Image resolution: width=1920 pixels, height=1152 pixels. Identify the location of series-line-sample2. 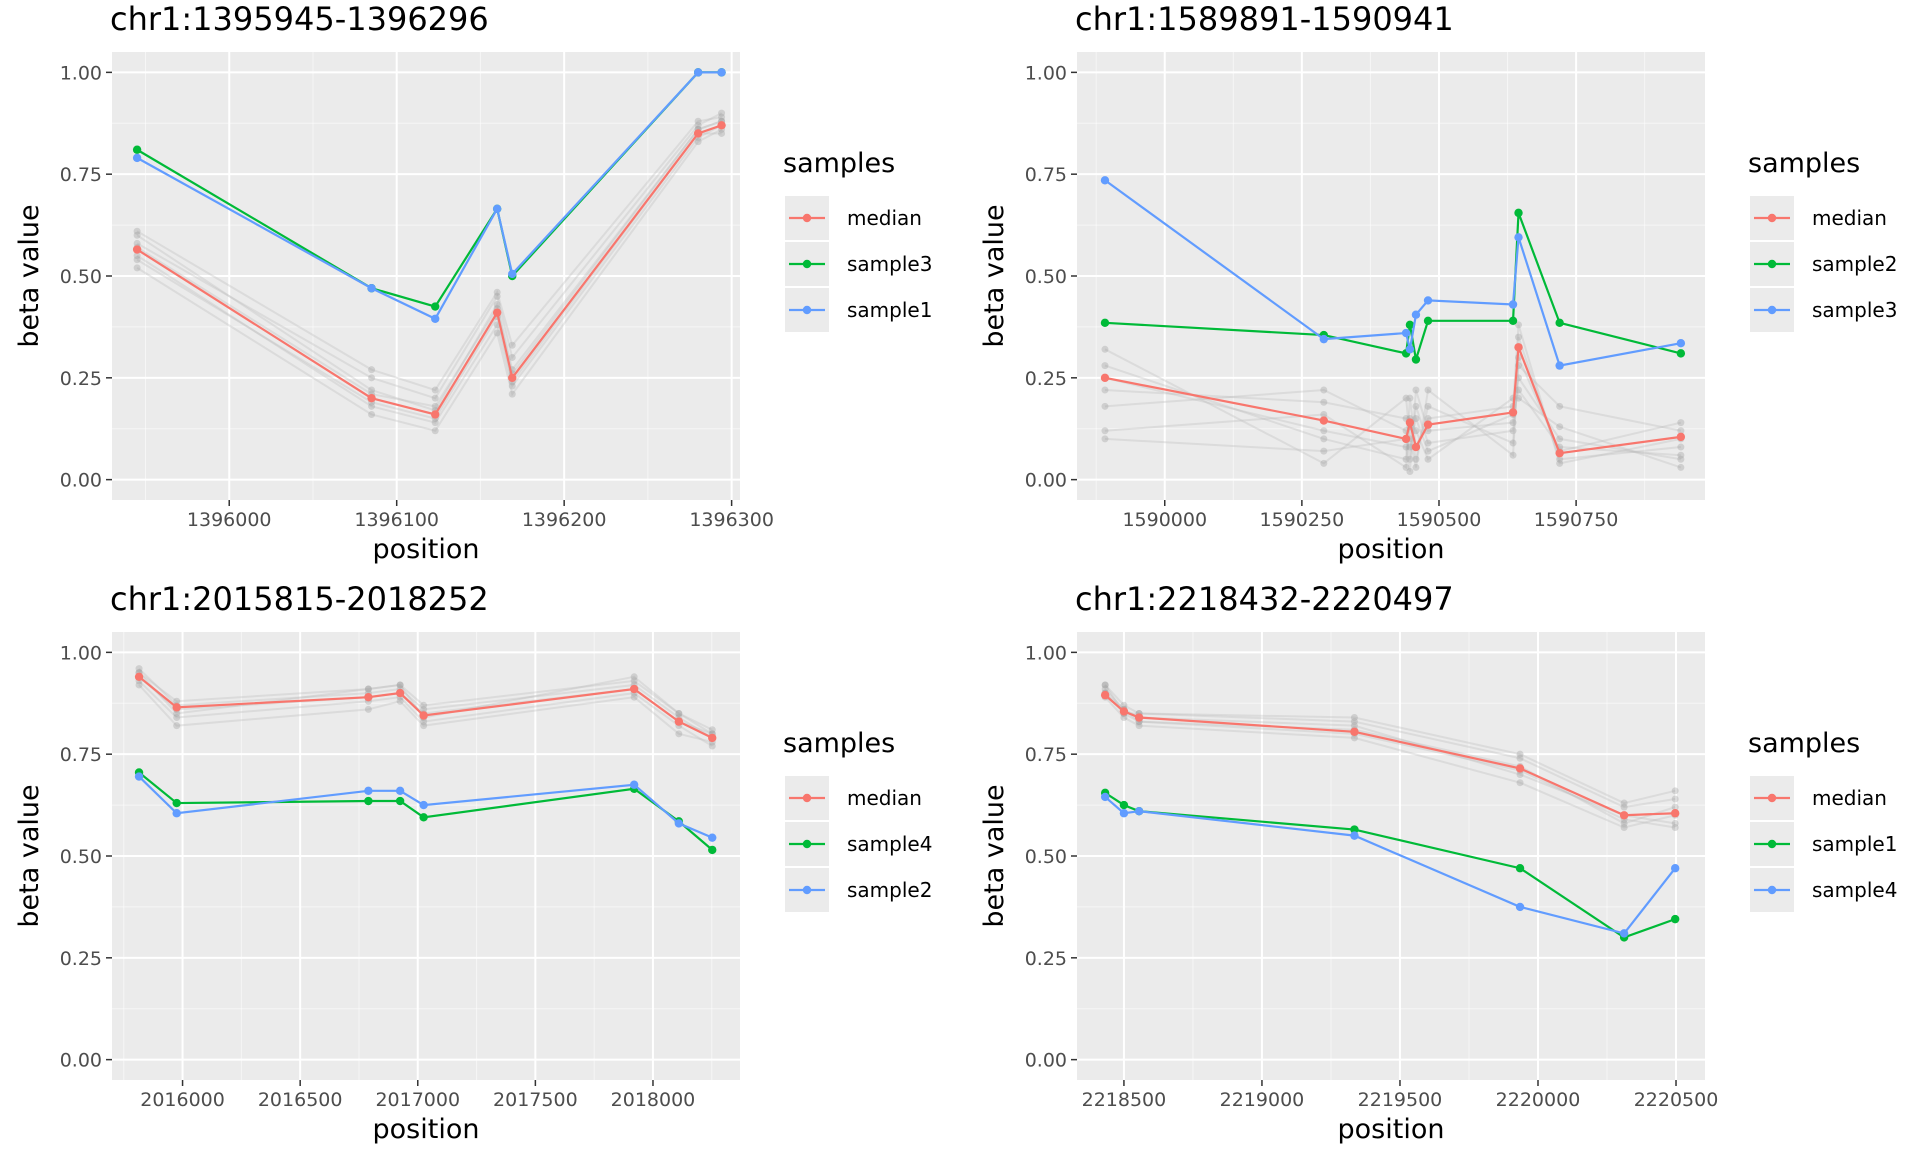
(1393, 286).